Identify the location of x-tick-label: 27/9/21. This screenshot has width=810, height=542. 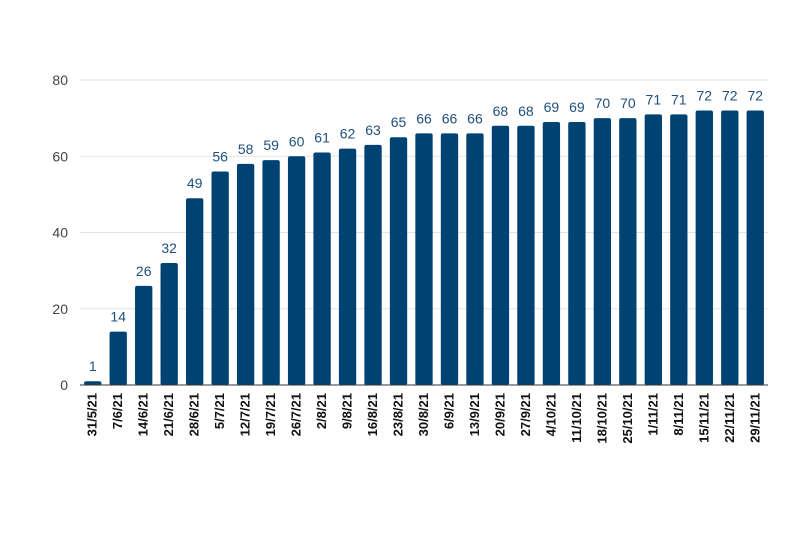
(525, 414).